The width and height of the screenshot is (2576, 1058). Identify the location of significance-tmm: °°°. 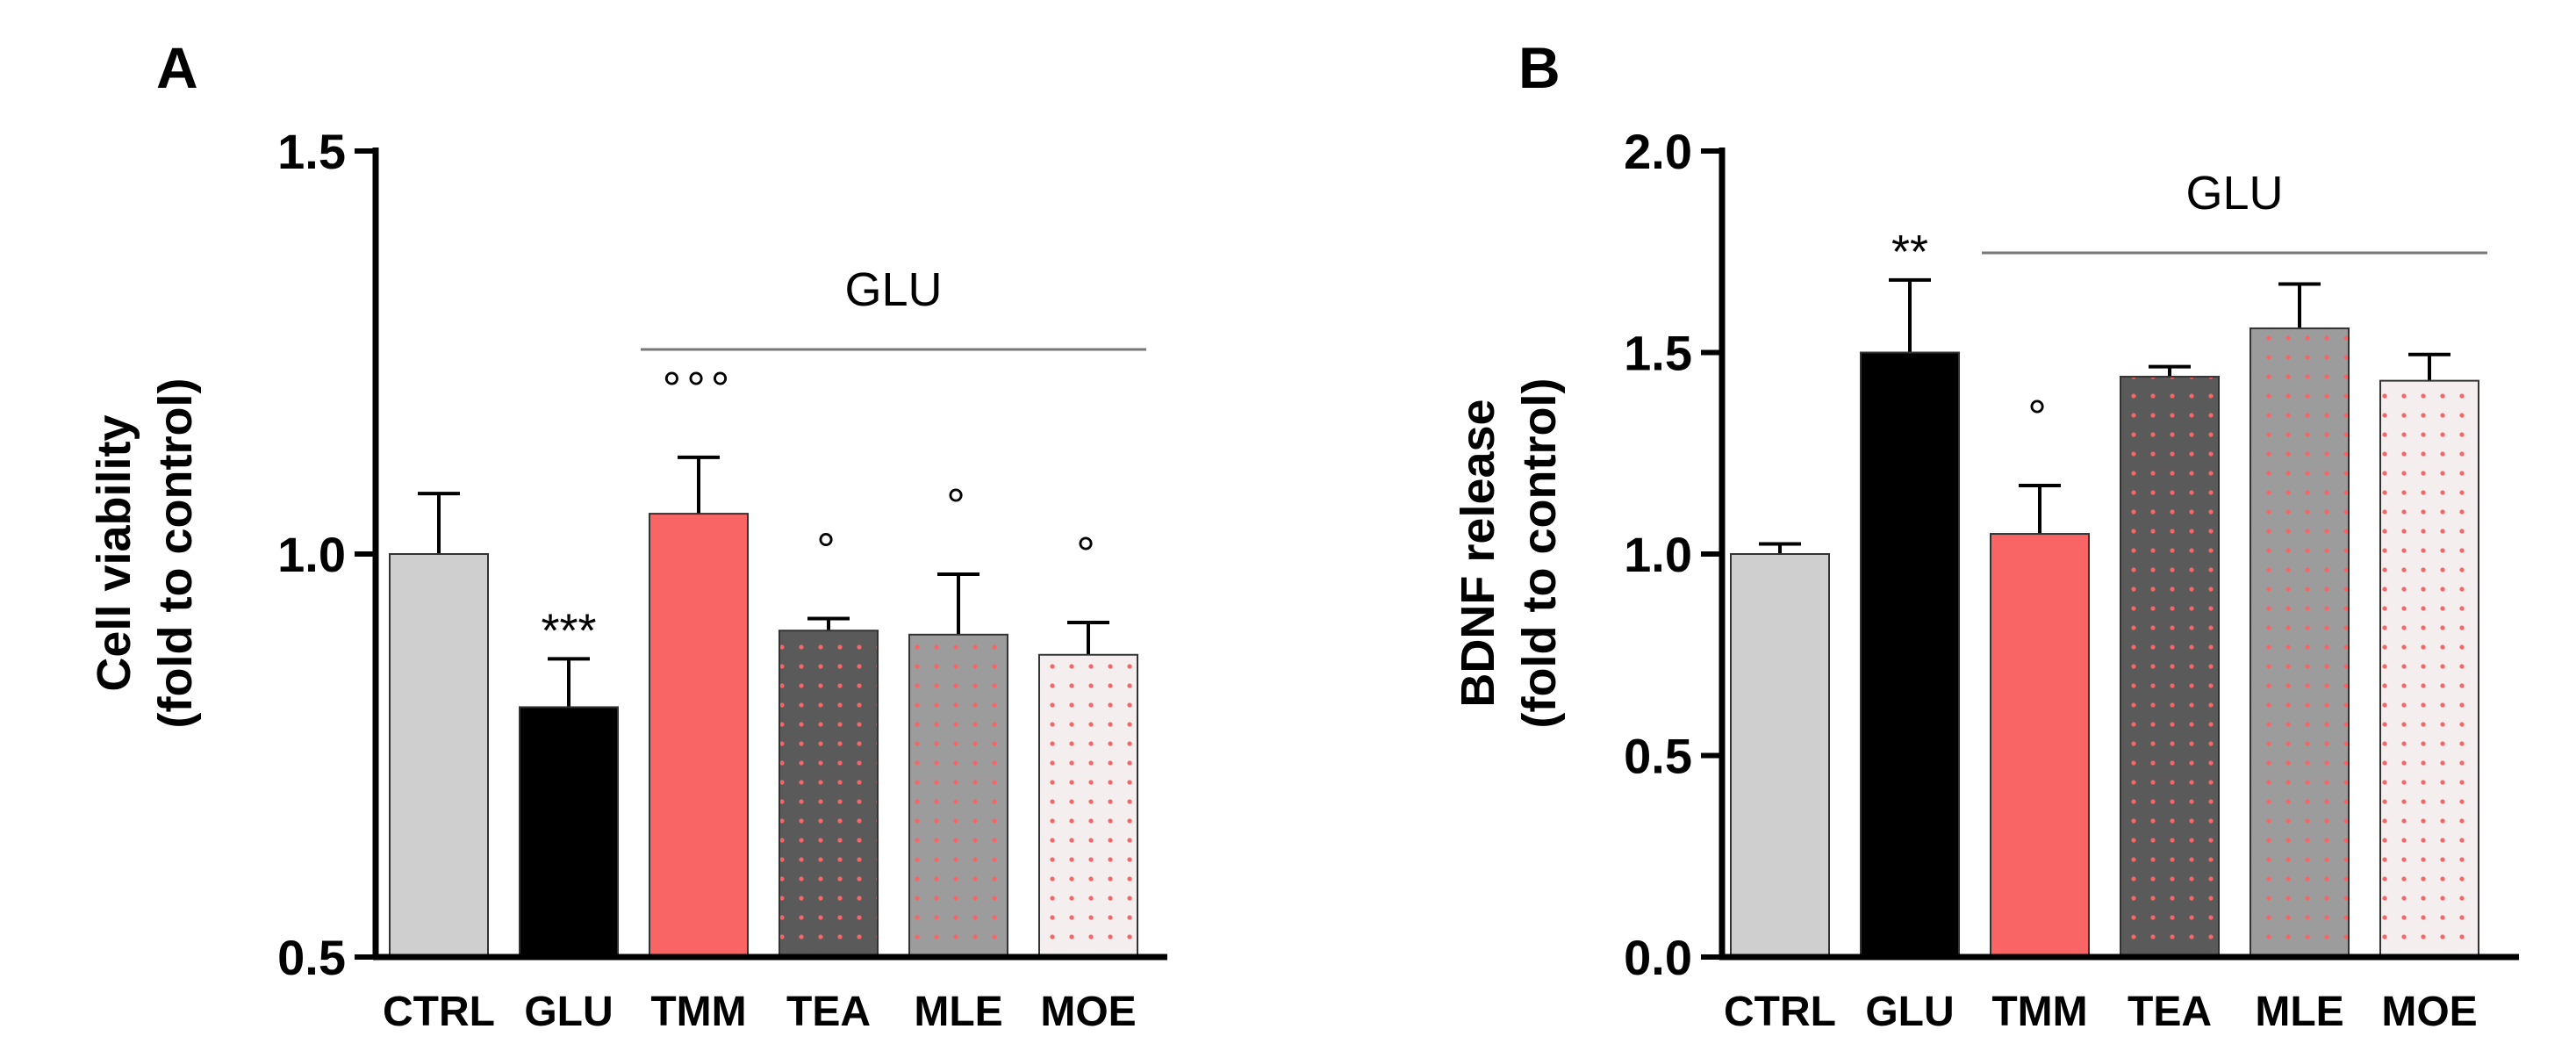
(699, 389).